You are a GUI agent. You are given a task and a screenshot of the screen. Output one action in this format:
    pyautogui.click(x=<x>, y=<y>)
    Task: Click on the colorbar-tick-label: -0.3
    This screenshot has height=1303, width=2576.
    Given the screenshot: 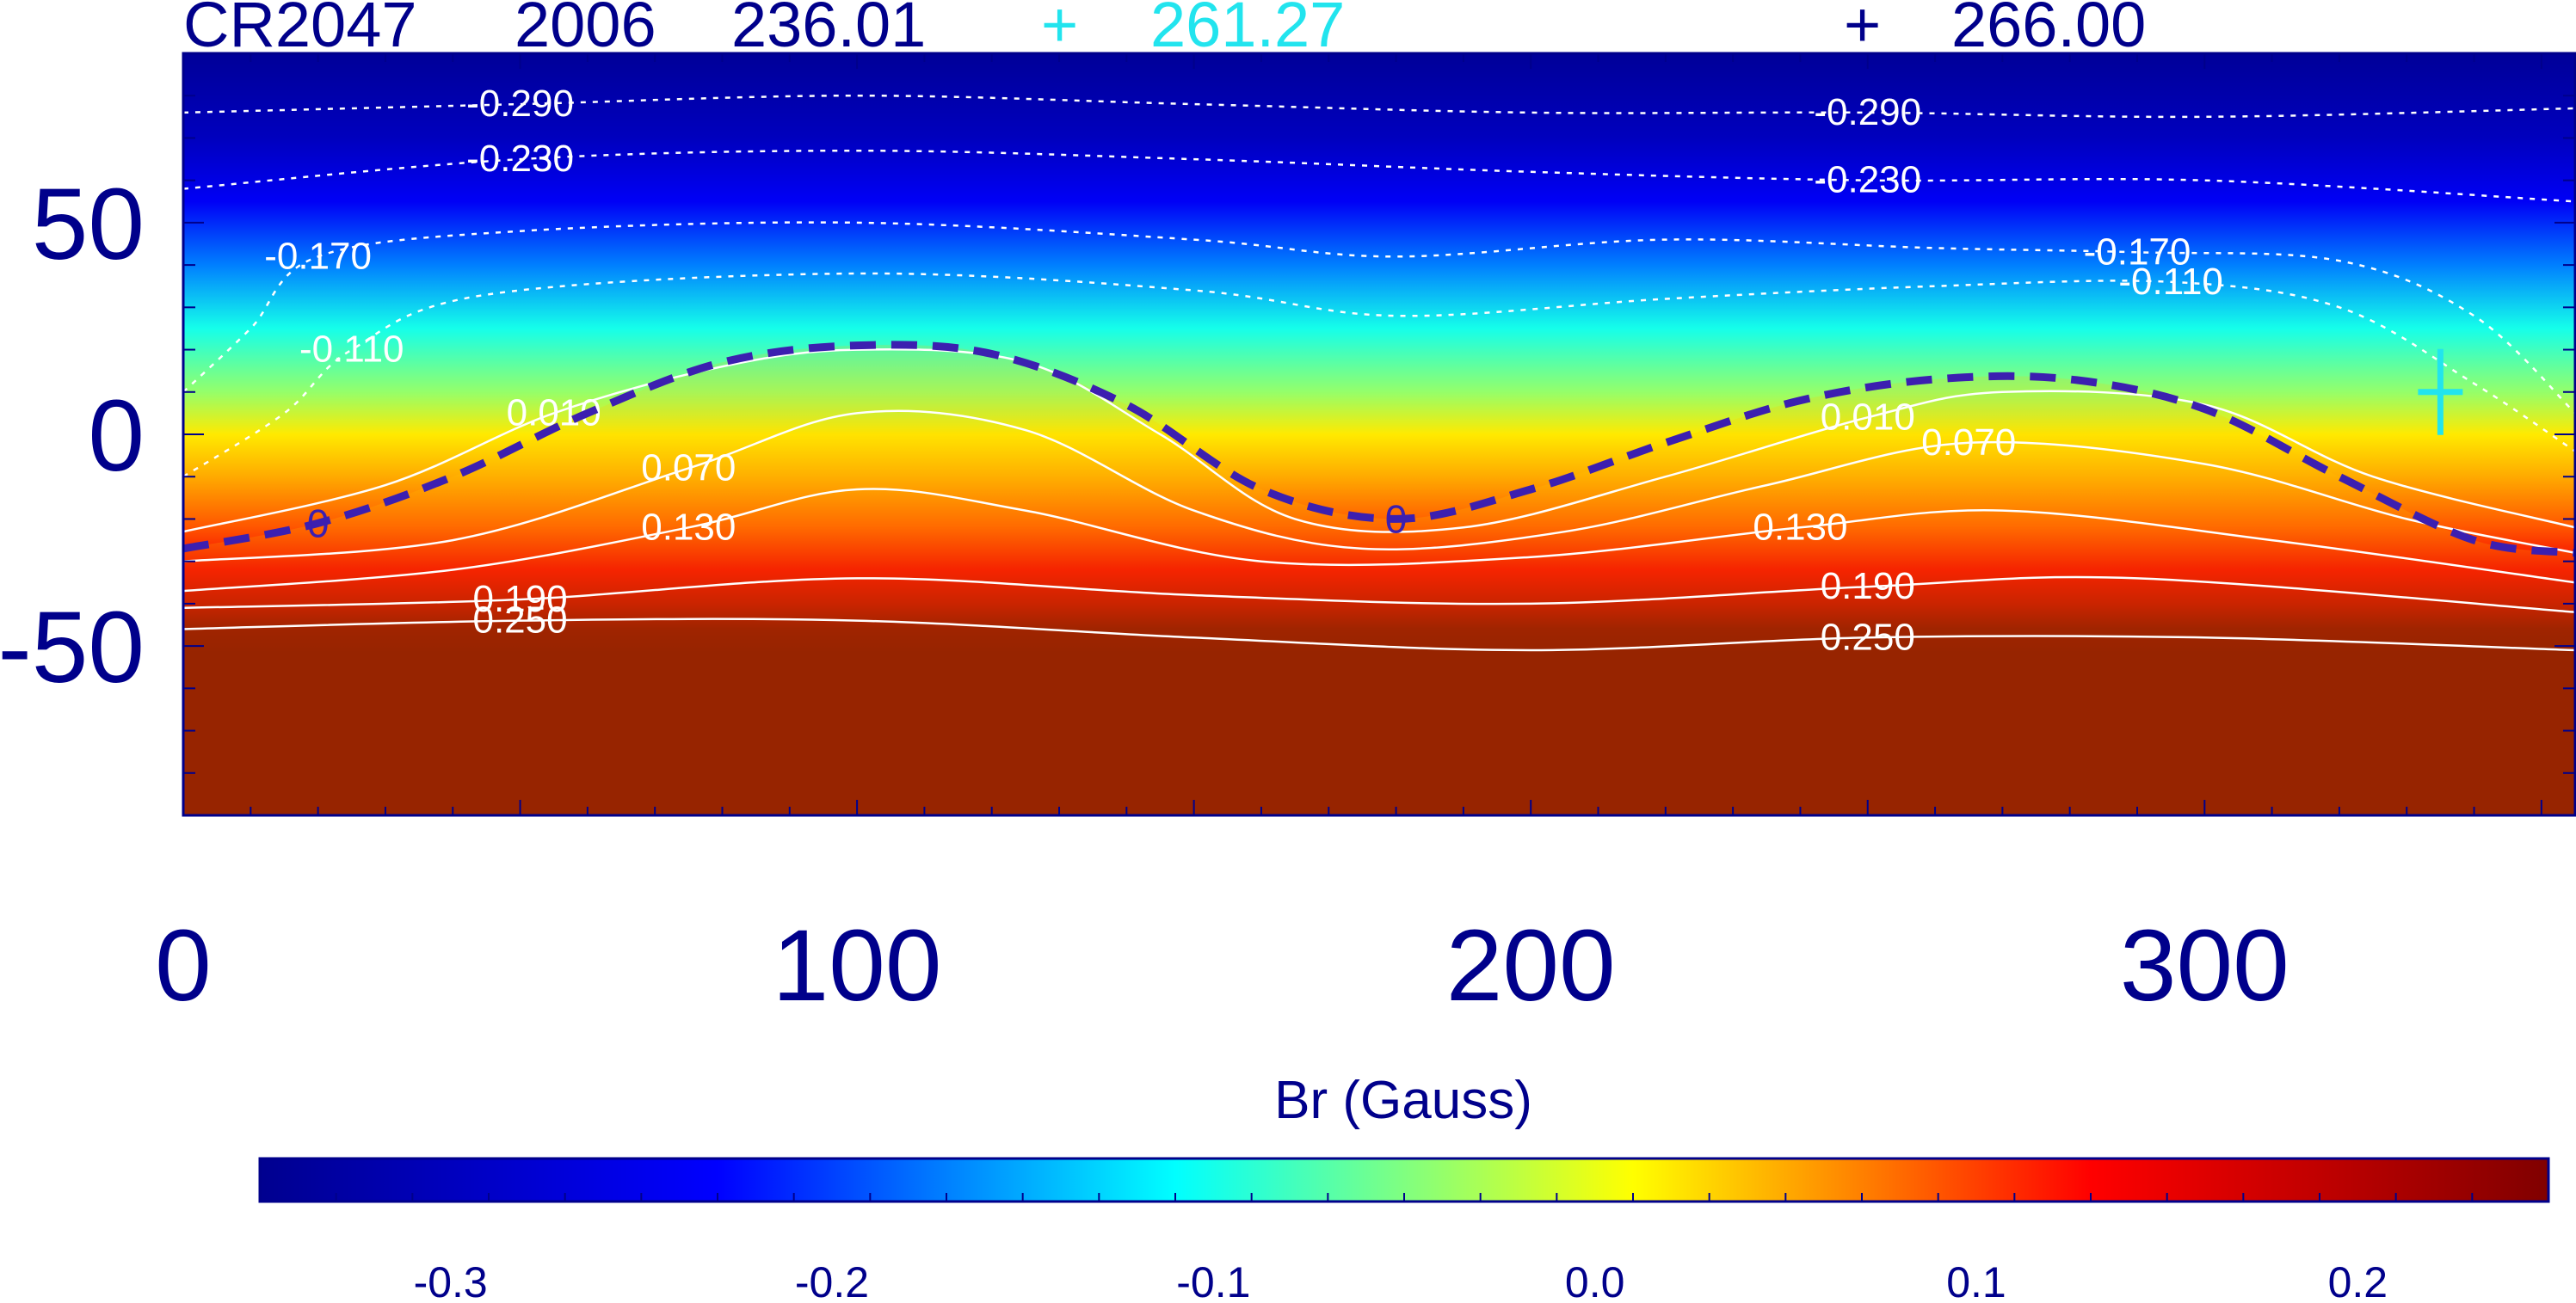 What is the action you would take?
    pyautogui.click(x=451, y=1280)
    